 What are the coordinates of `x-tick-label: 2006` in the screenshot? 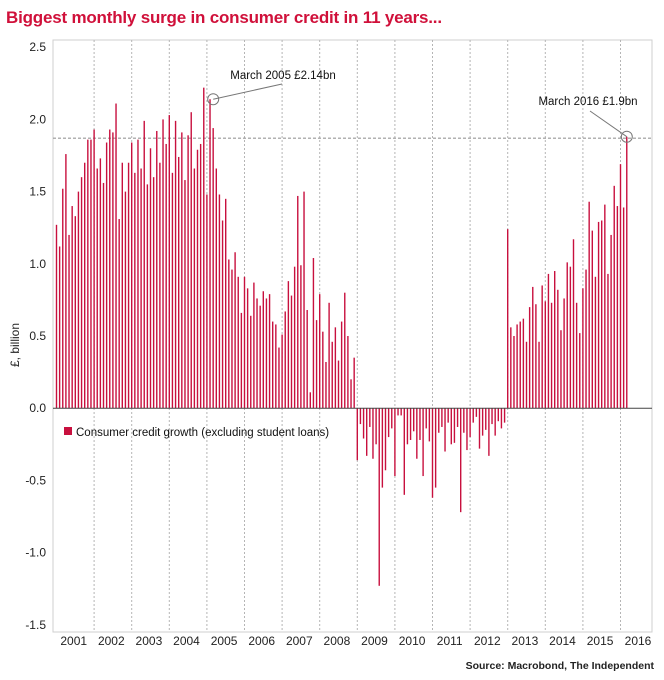 It's located at (261, 641).